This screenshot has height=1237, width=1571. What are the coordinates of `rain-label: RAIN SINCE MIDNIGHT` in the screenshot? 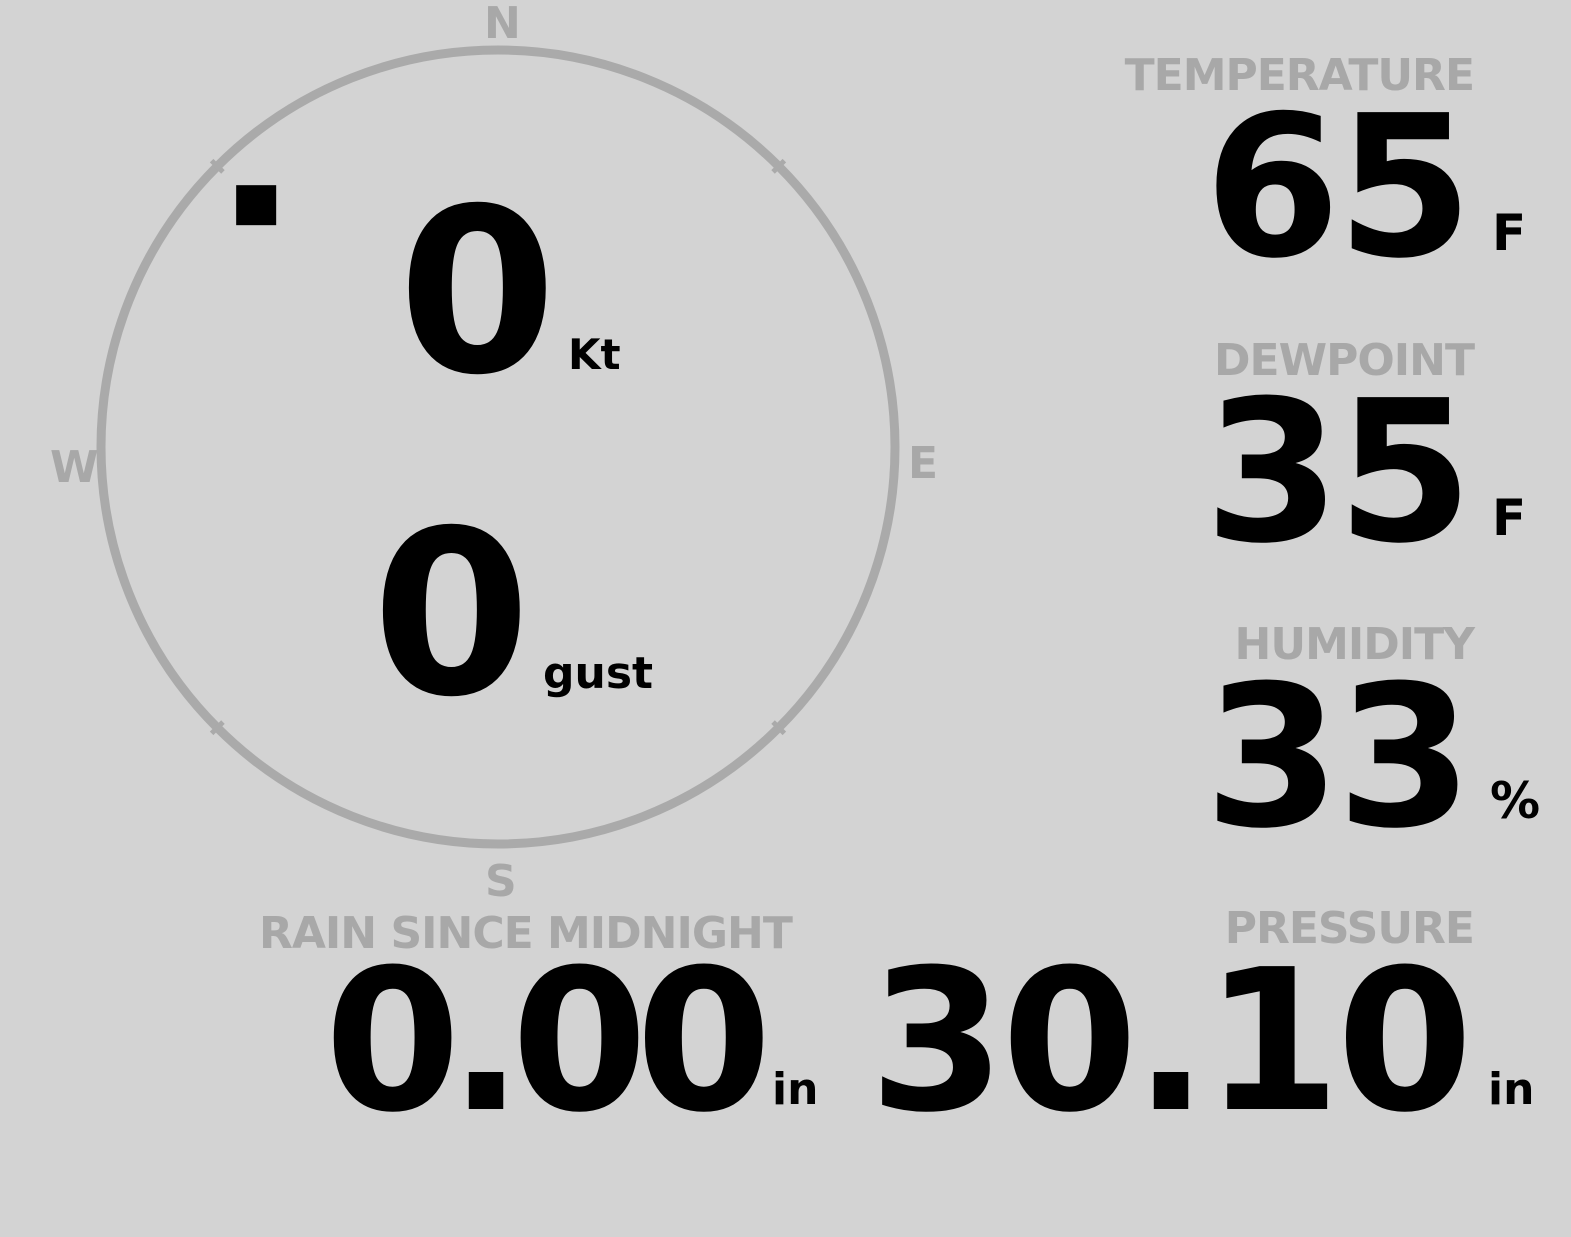 It's located at (526, 933).